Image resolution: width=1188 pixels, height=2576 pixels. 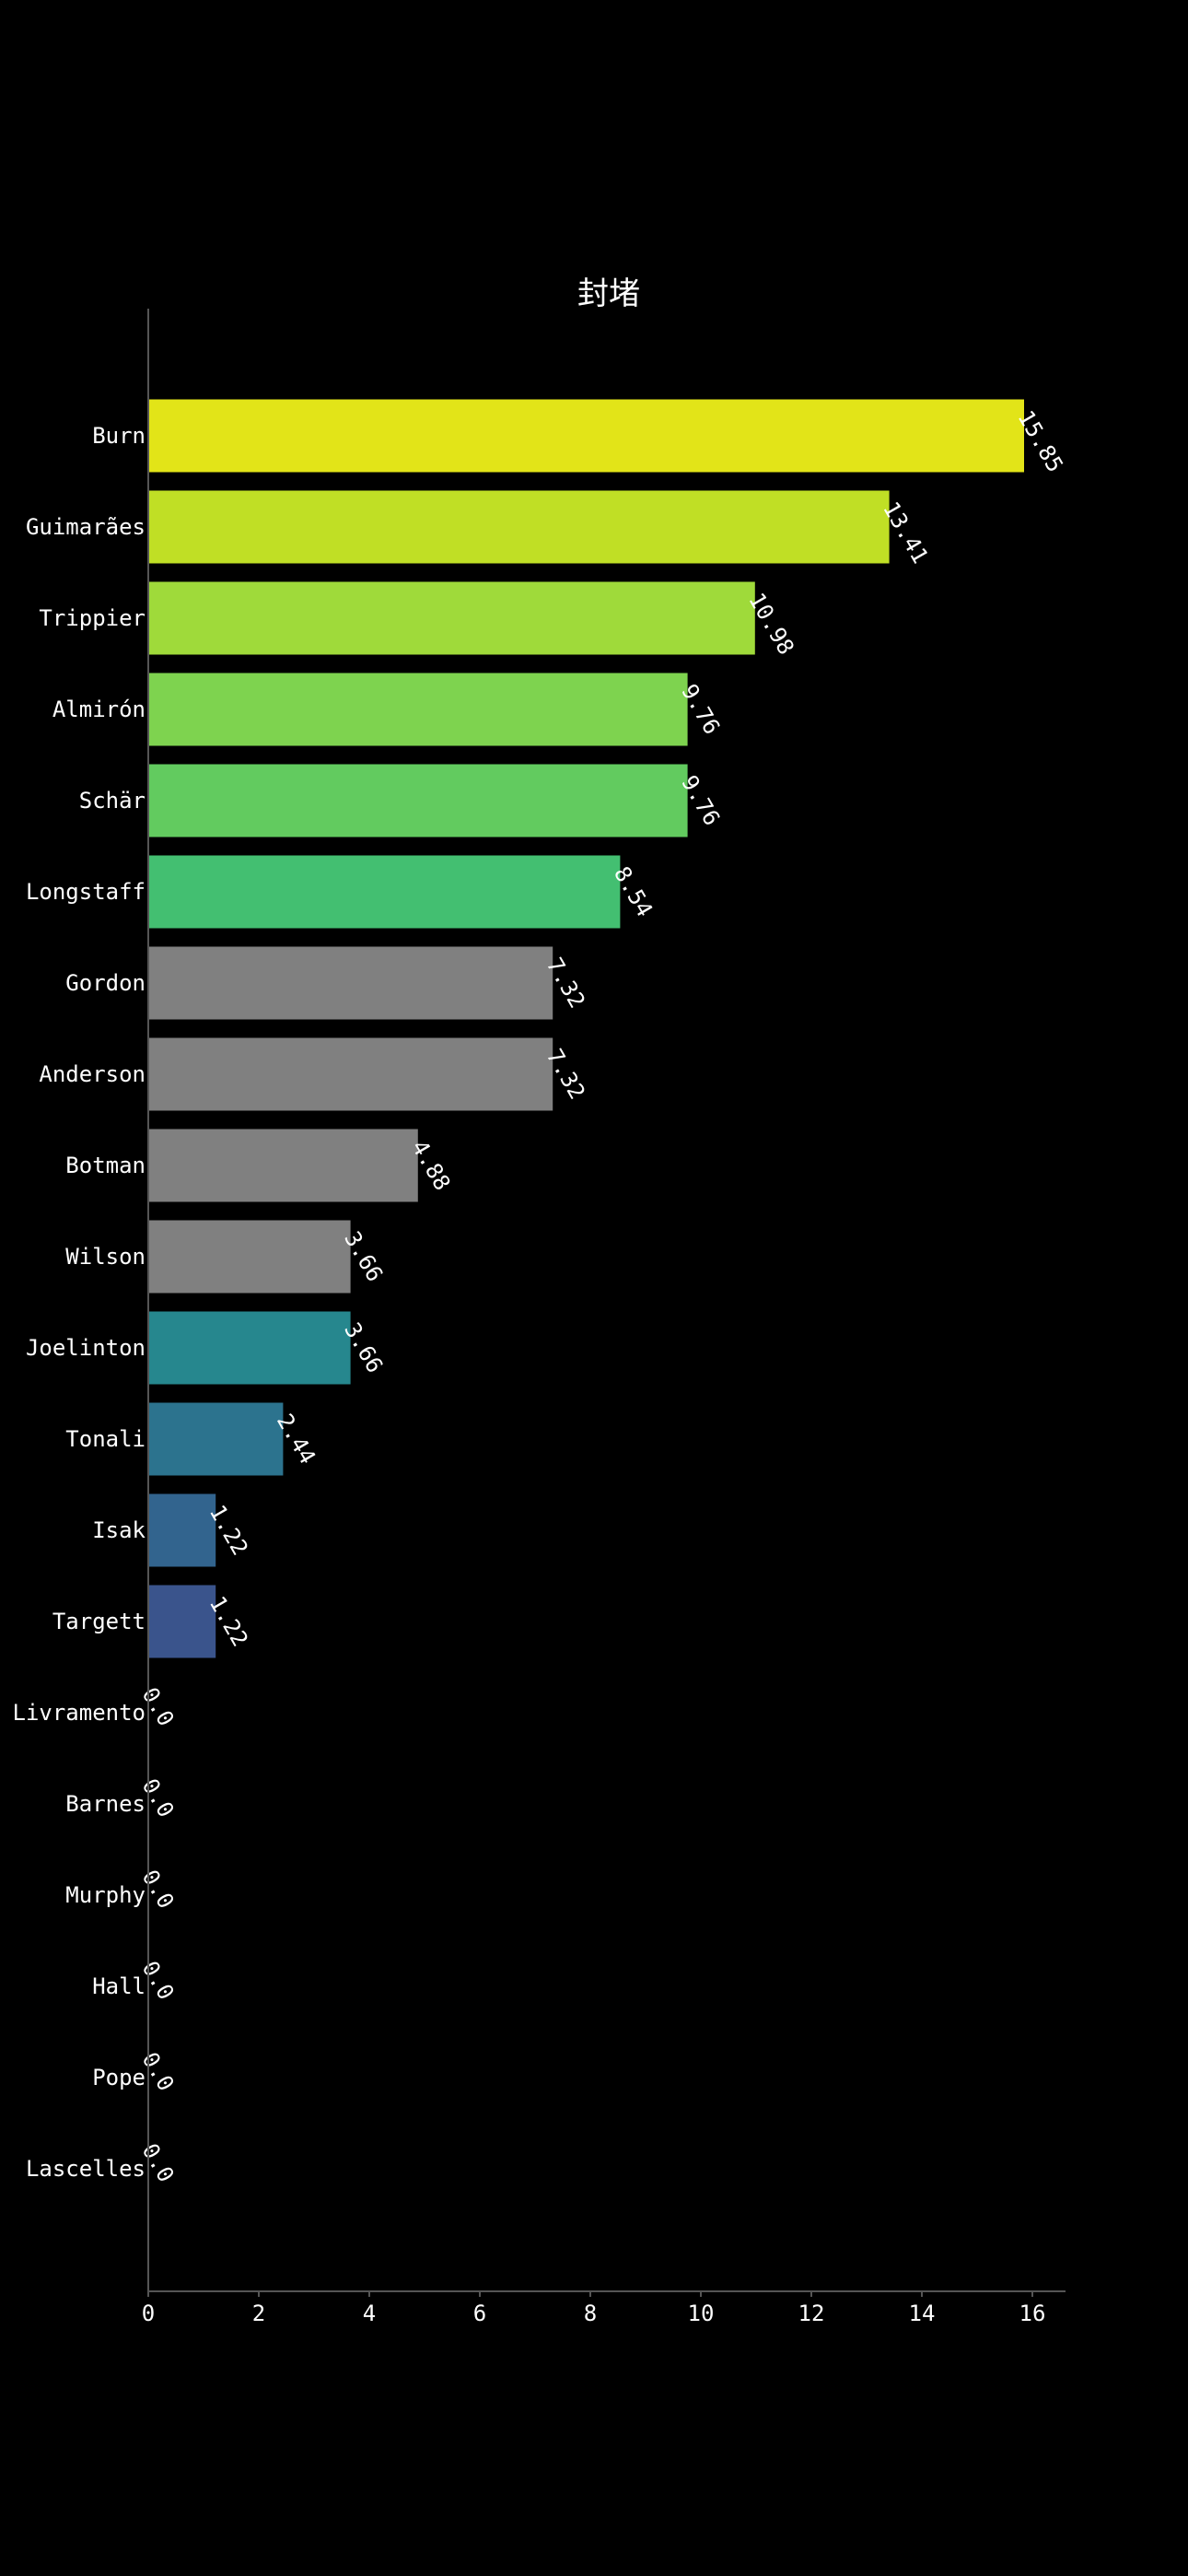 I want to click on category-label-barnes: Barnes, so click(x=105, y=1804).